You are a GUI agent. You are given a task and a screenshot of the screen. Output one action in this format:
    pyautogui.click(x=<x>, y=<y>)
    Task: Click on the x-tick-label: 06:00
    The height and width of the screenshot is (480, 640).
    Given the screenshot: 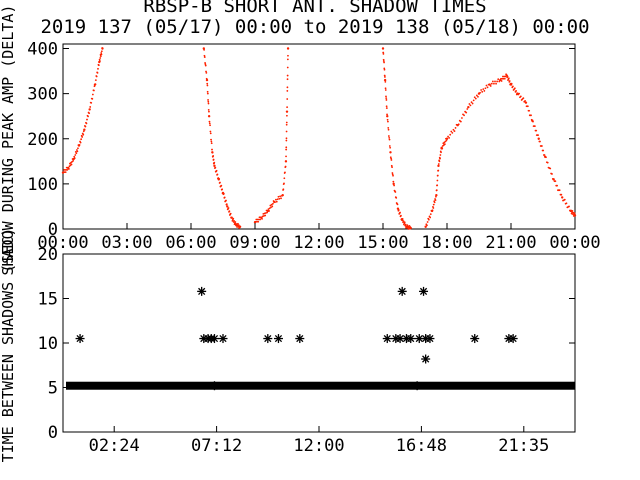 What is the action you would take?
    pyautogui.click(x=190, y=243)
    